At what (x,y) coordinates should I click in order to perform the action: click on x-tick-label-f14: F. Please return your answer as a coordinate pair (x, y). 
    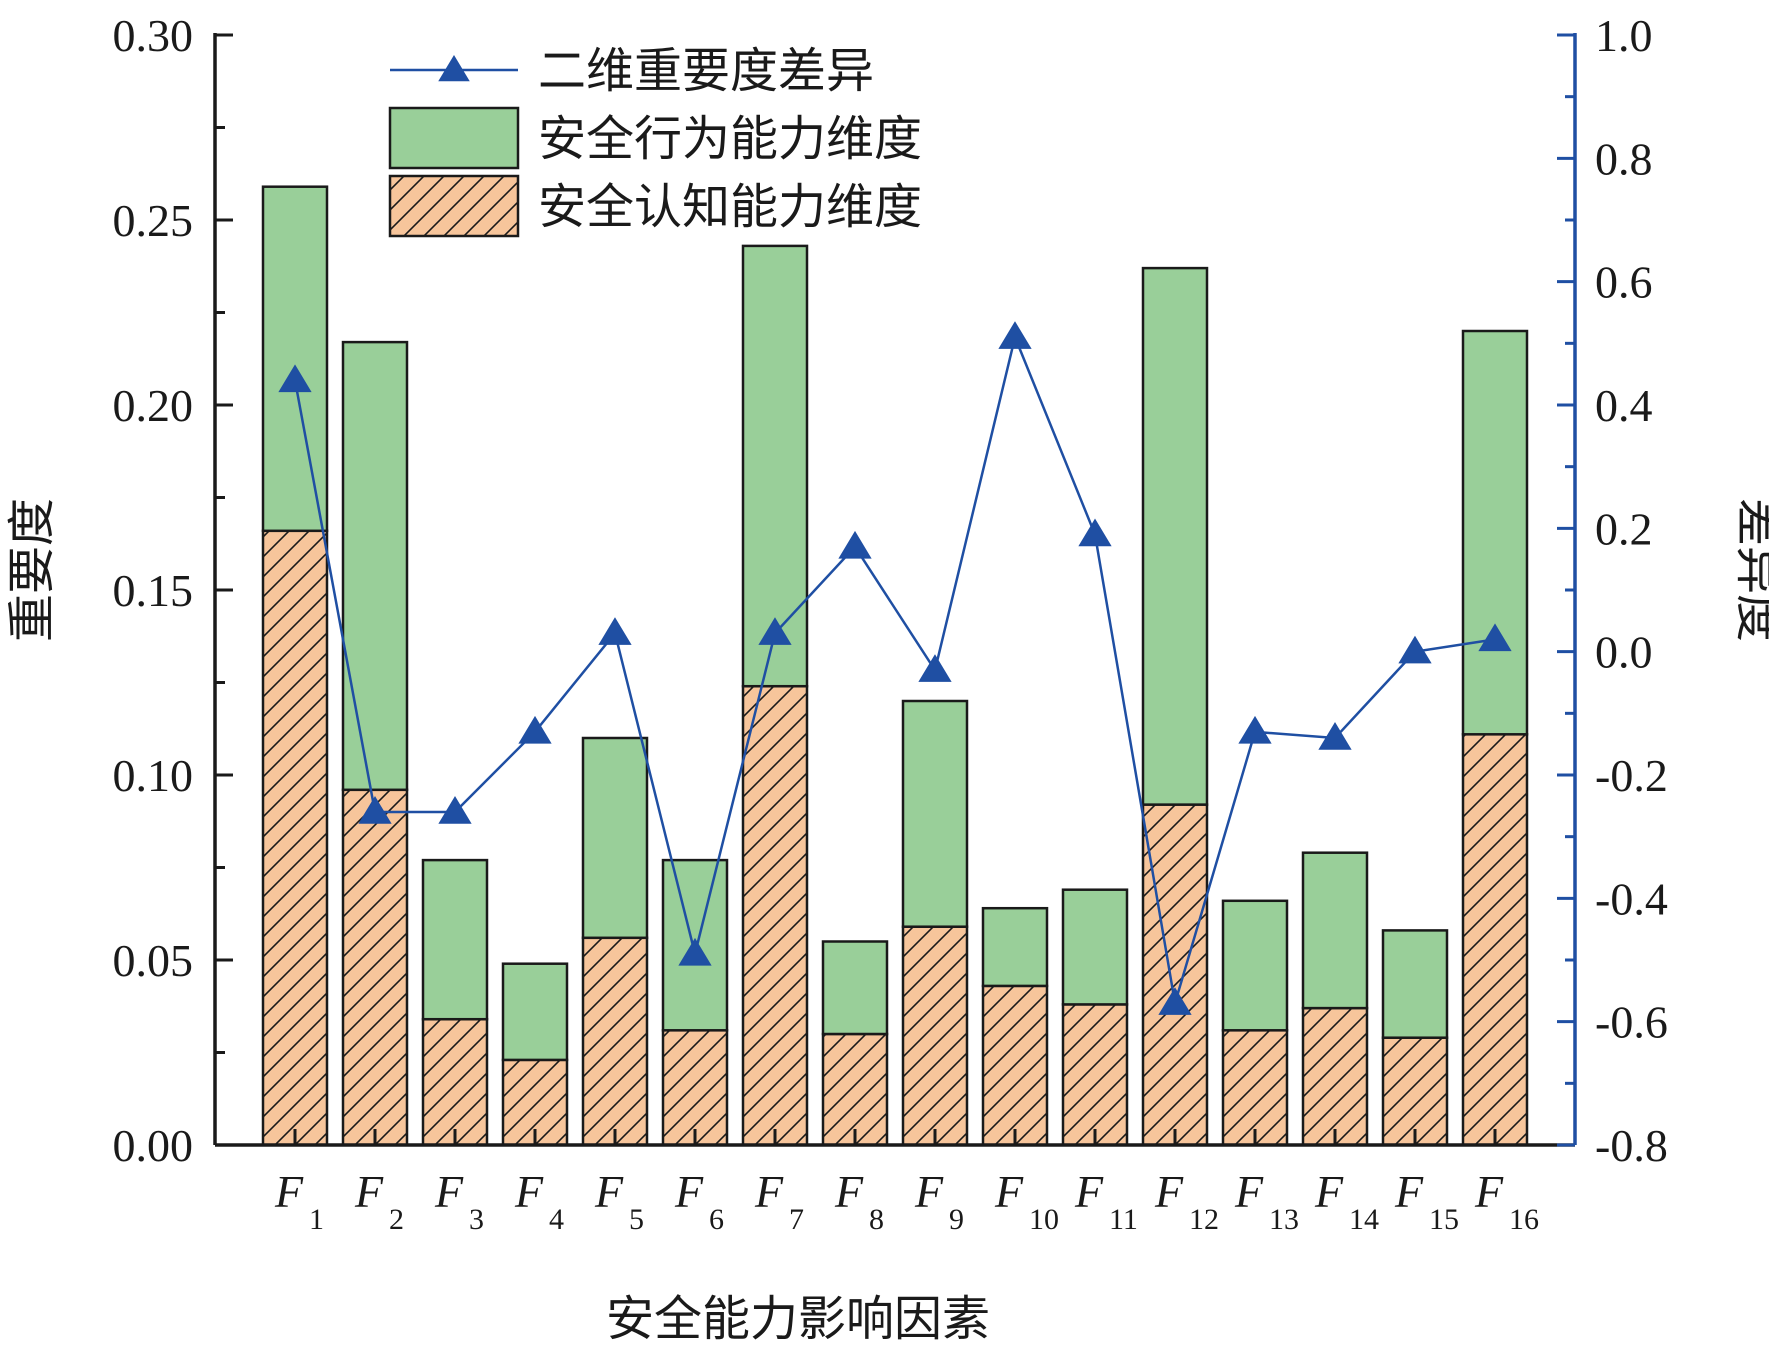
    Looking at the image, I should click on (1329, 1191).